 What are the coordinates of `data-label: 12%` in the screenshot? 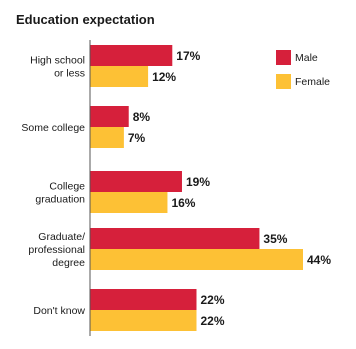 It's located at (164, 77).